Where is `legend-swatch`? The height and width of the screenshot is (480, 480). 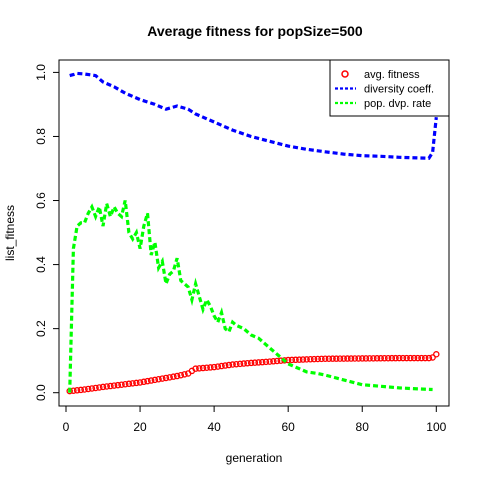 legend-swatch is located at coordinates (345, 74).